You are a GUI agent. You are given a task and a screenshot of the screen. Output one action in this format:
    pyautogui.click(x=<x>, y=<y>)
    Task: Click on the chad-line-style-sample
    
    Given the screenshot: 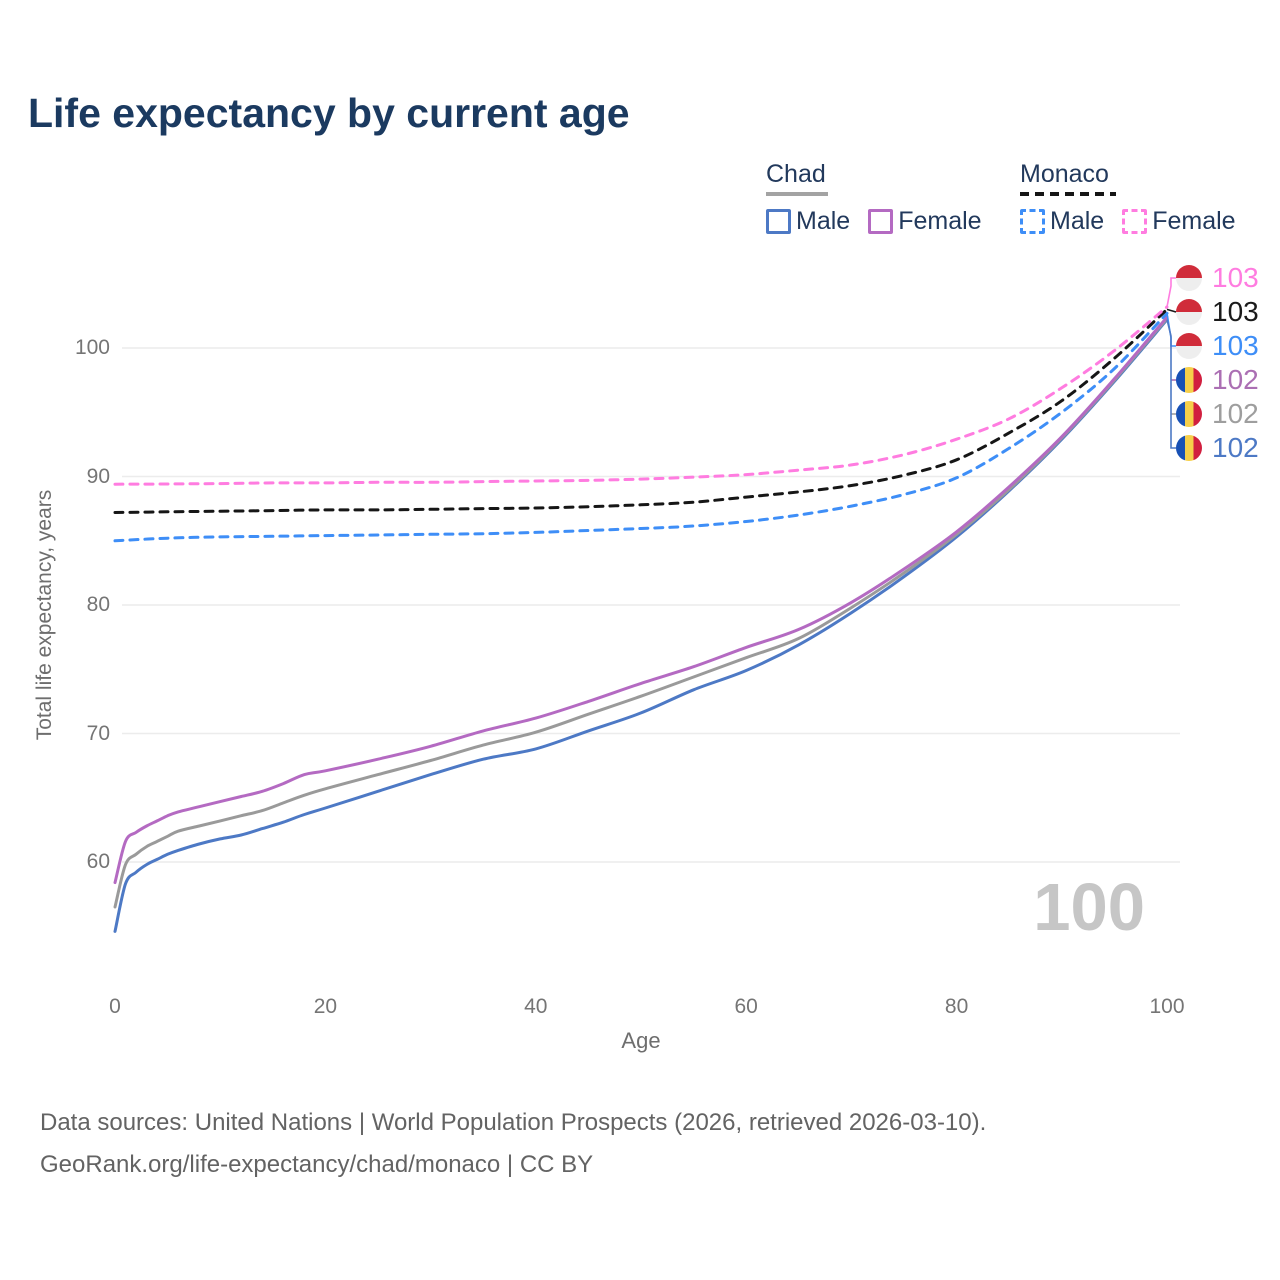 What is the action you would take?
    pyautogui.click(x=797, y=194)
    